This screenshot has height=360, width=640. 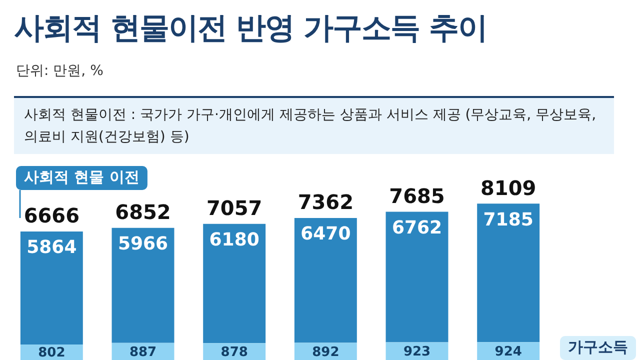 What do you see at coordinates (143, 352) in the screenshot?
I see `data-label: 887` at bounding box center [143, 352].